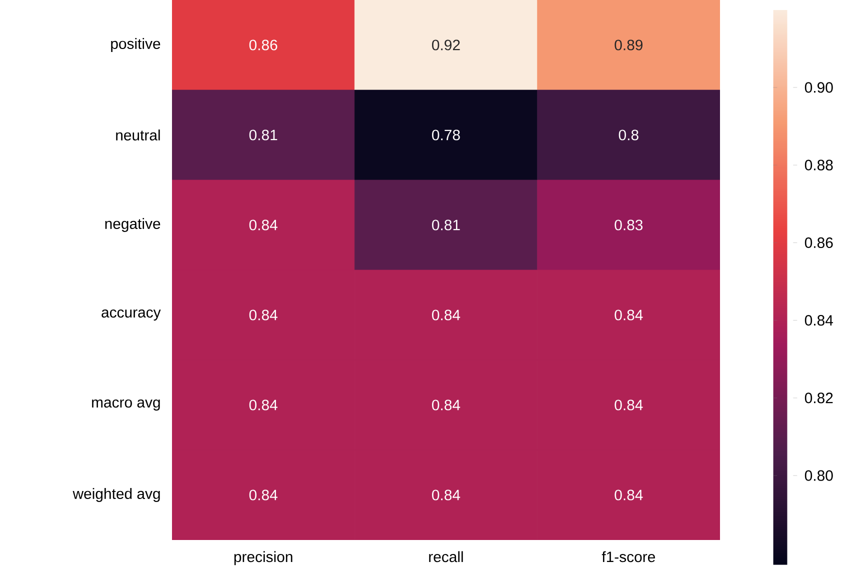 Image resolution: width=866 pixels, height=586 pixels. Describe the element at coordinates (131, 315) in the screenshot. I see `y-tick-label: accuracy` at that location.